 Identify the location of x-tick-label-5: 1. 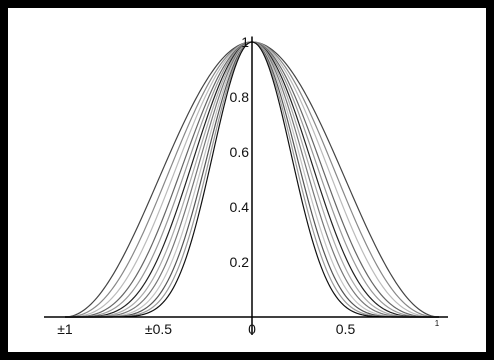
(437, 323).